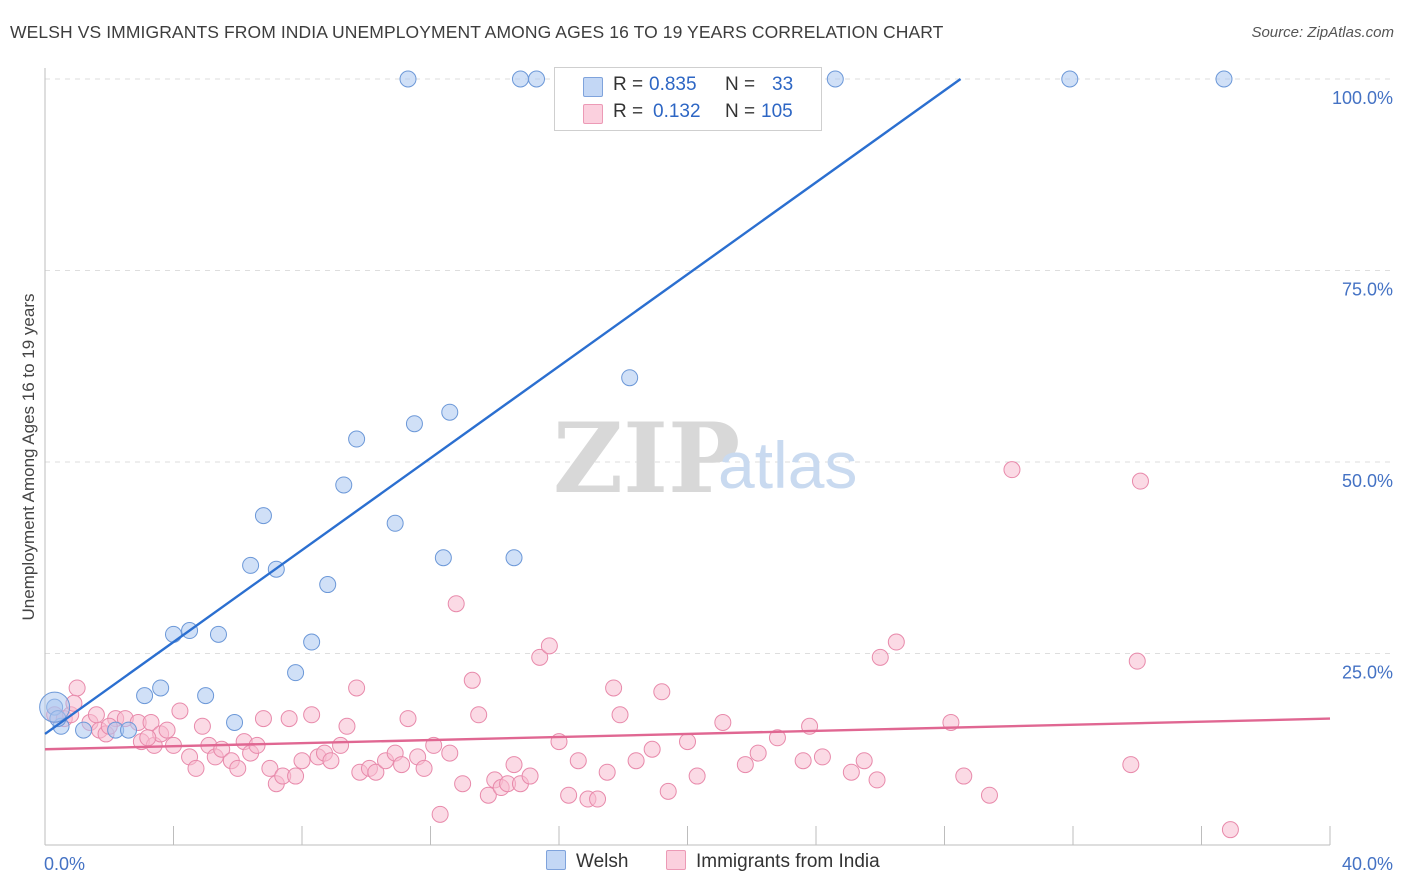  What do you see at coordinates (783, 84) in the screenshot?
I see `legend-n-value: 33` at bounding box center [783, 84].